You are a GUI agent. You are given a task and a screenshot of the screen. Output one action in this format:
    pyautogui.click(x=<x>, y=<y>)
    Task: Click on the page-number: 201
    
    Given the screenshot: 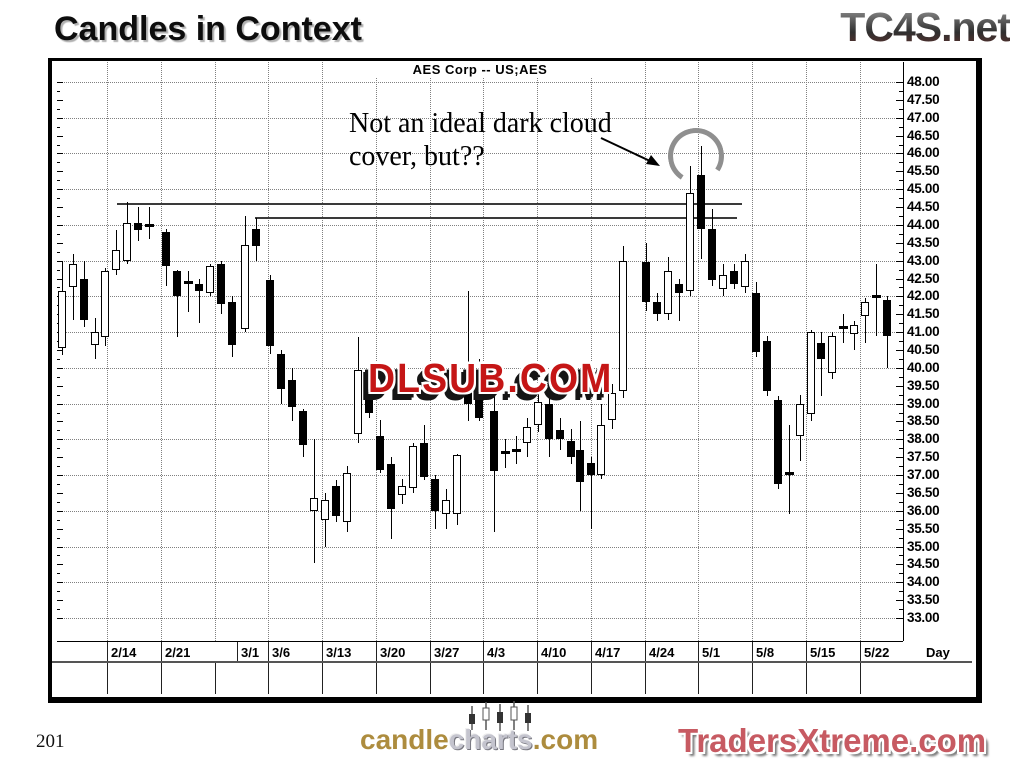 What is the action you would take?
    pyautogui.click(x=50, y=741)
    